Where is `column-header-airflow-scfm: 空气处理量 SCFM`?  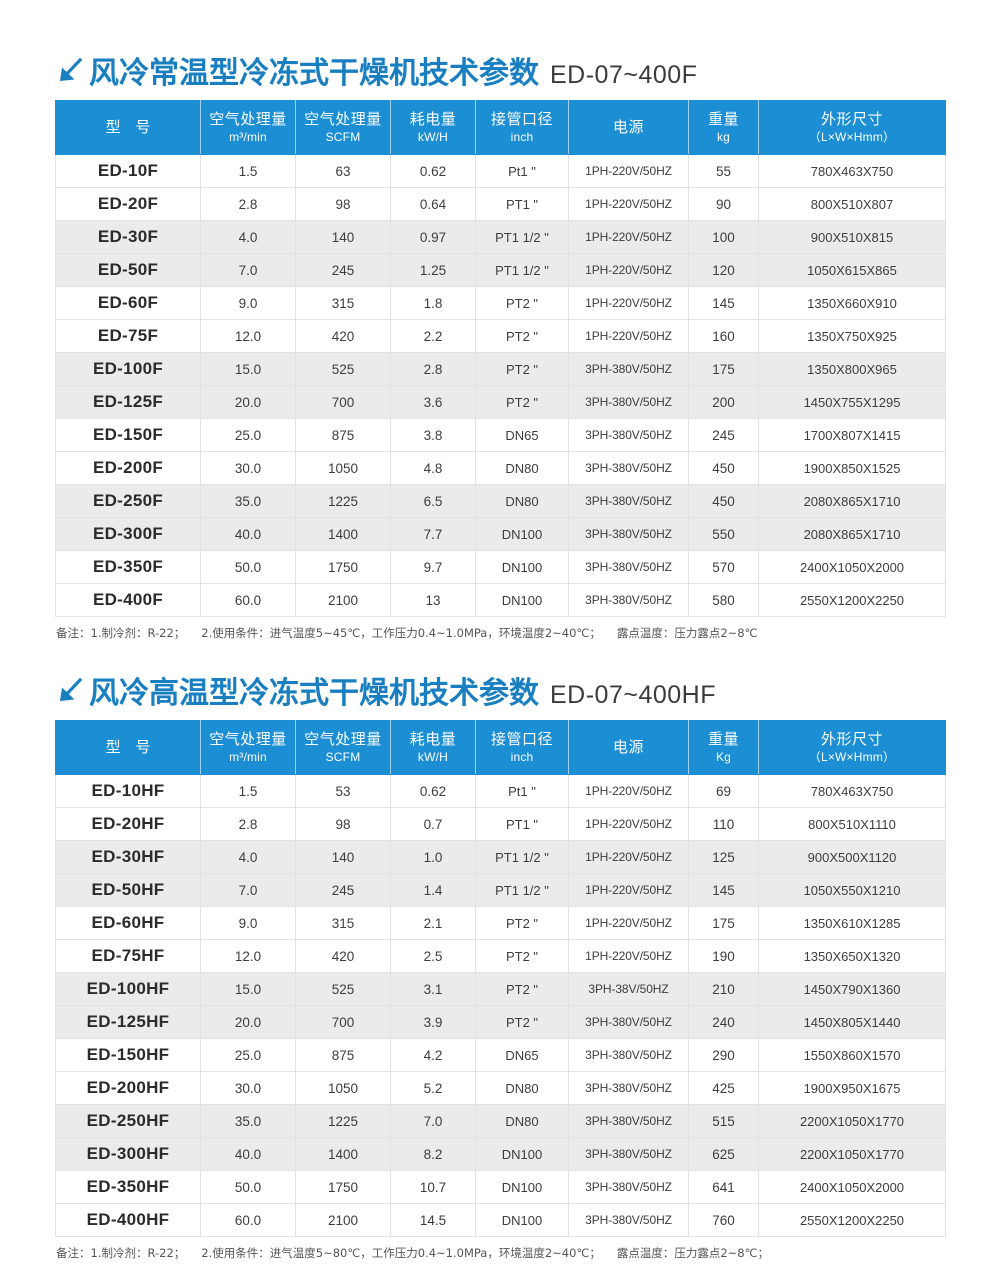
column-header-airflow-scfm: 空气处理量 SCFM is located at coordinates (343, 747).